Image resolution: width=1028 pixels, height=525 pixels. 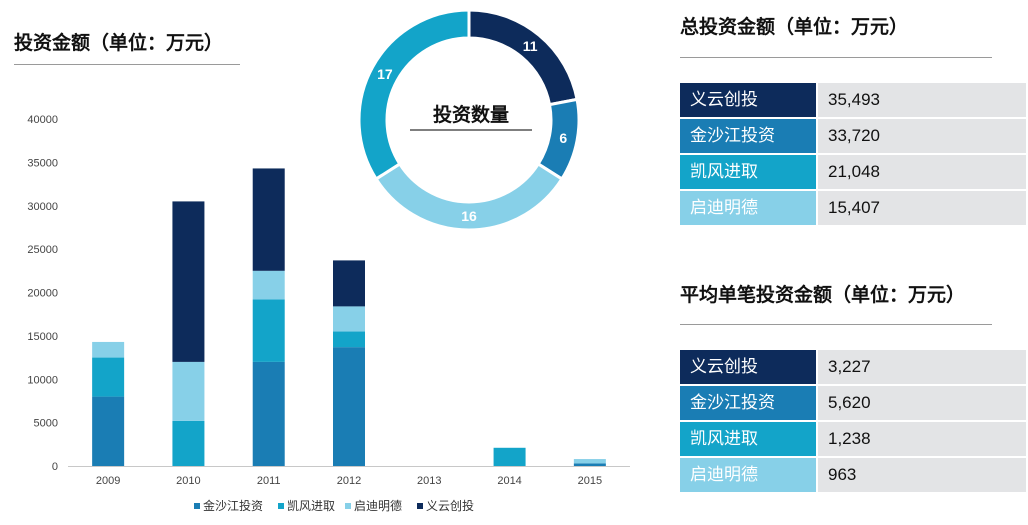 What do you see at coordinates (188, 481) in the screenshot?
I see `x-tick-label: 2010` at bounding box center [188, 481].